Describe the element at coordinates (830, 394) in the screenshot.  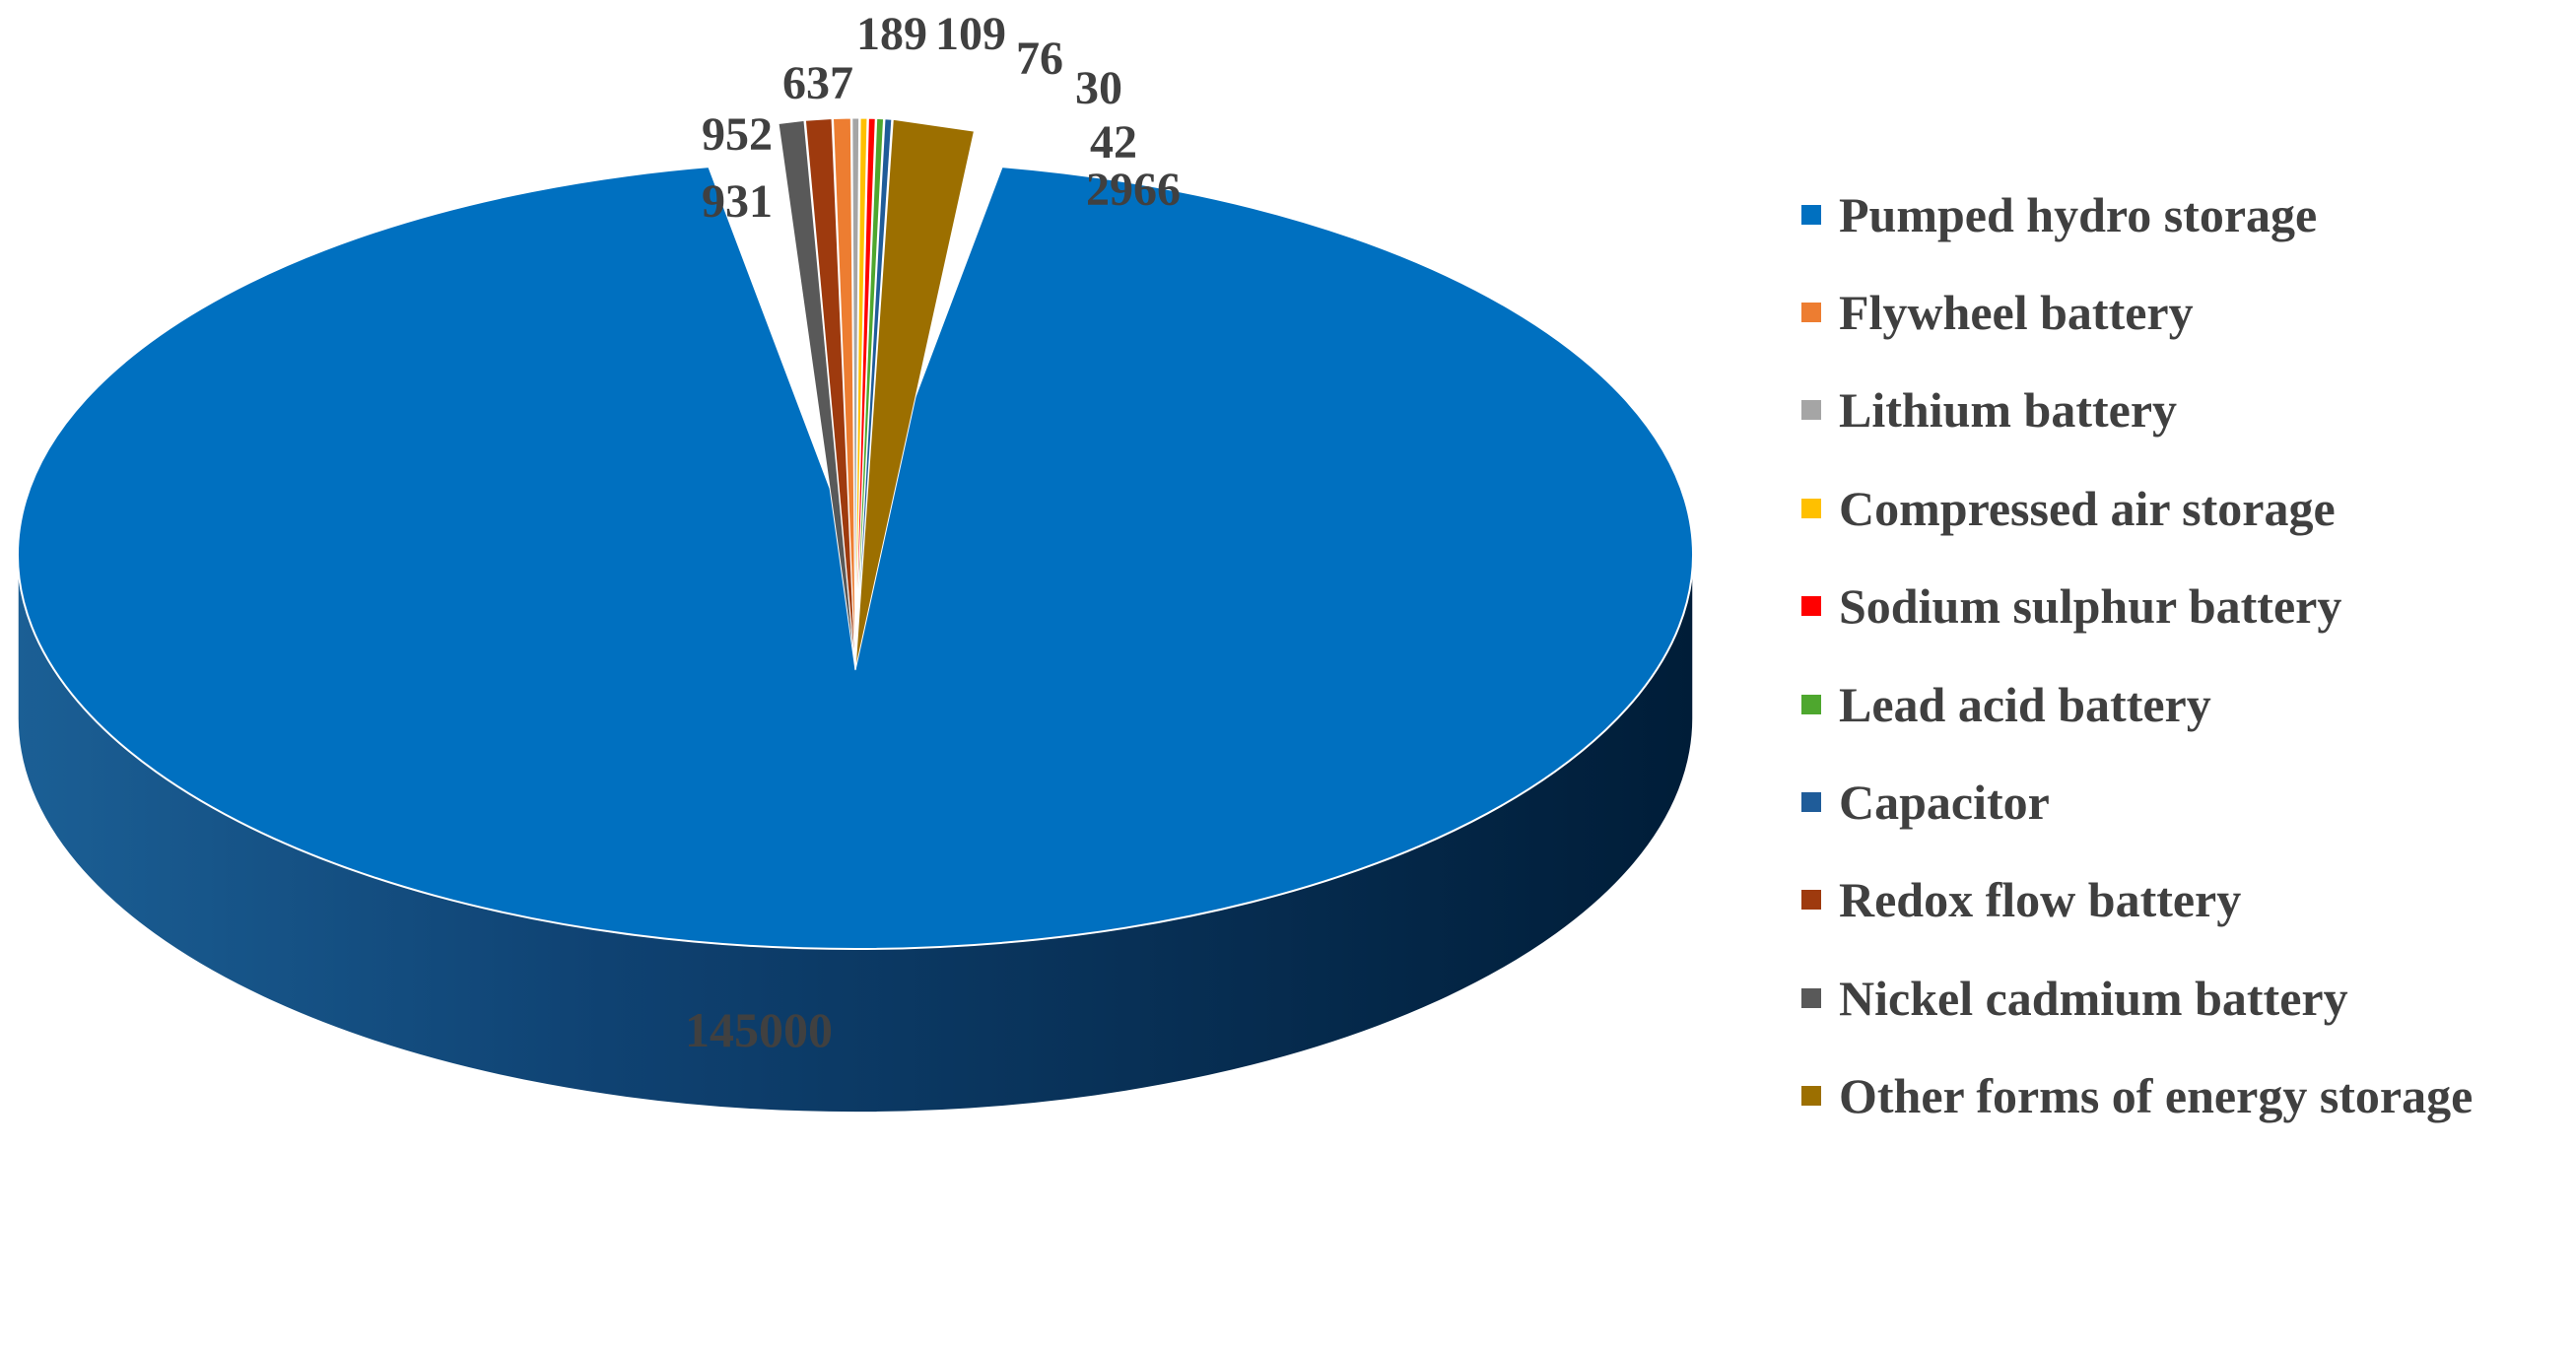
I see `slice-redox-flow-battery` at that location.